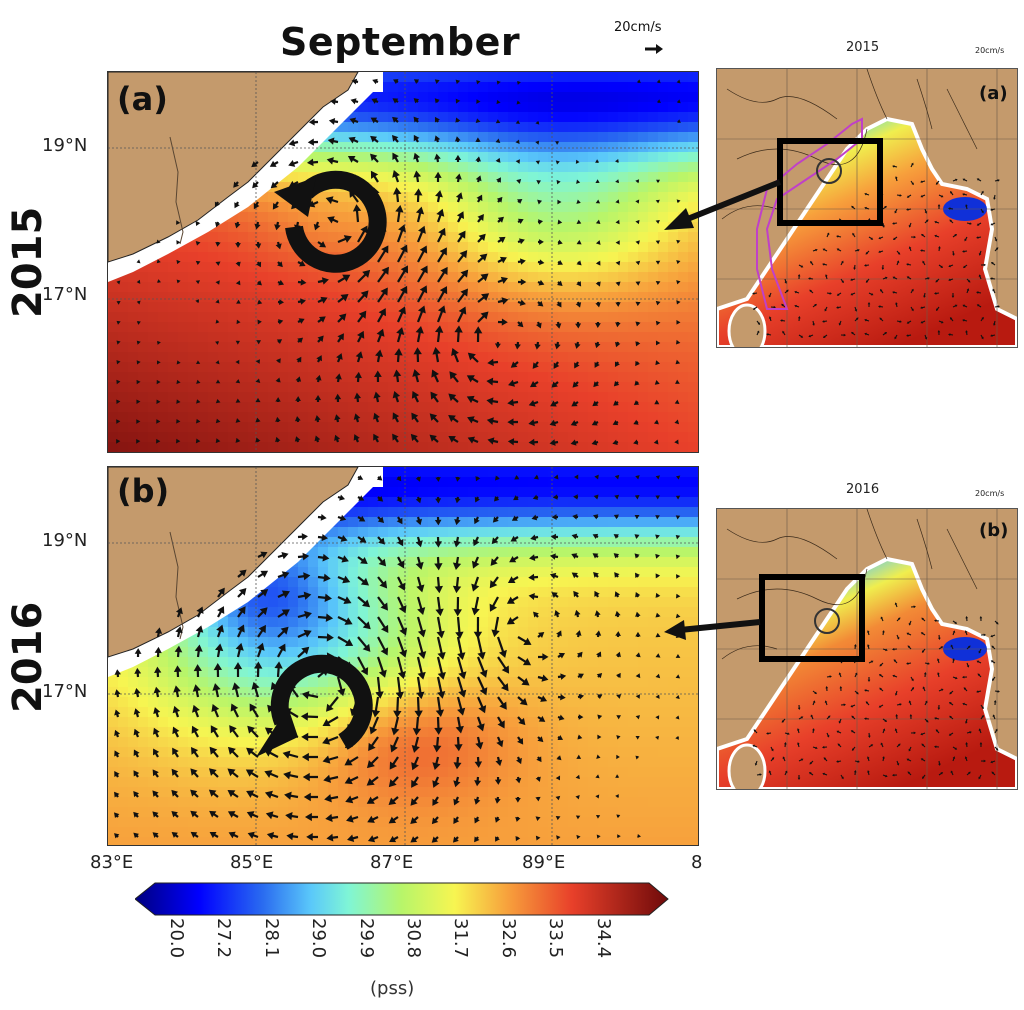 This screenshot has width=1024, height=1010. What do you see at coordinates (400, 42) in the screenshot?
I see `figure-title: September` at bounding box center [400, 42].